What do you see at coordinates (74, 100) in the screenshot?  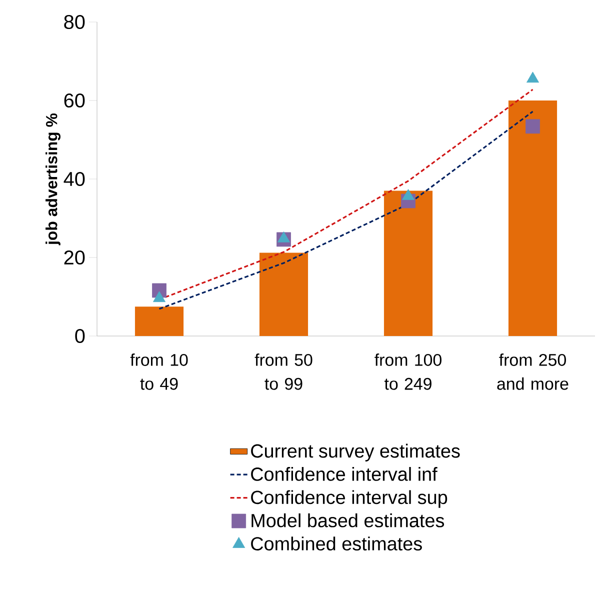 I see `y-tick-label: 60` at bounding box center [74, 100].